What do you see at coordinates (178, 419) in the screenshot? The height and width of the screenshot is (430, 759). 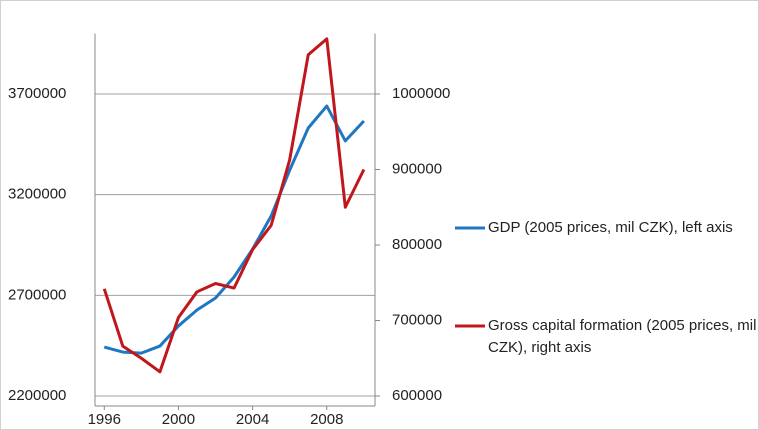 I see `x-tick-label: 2000` at bounding box center [178, 419].